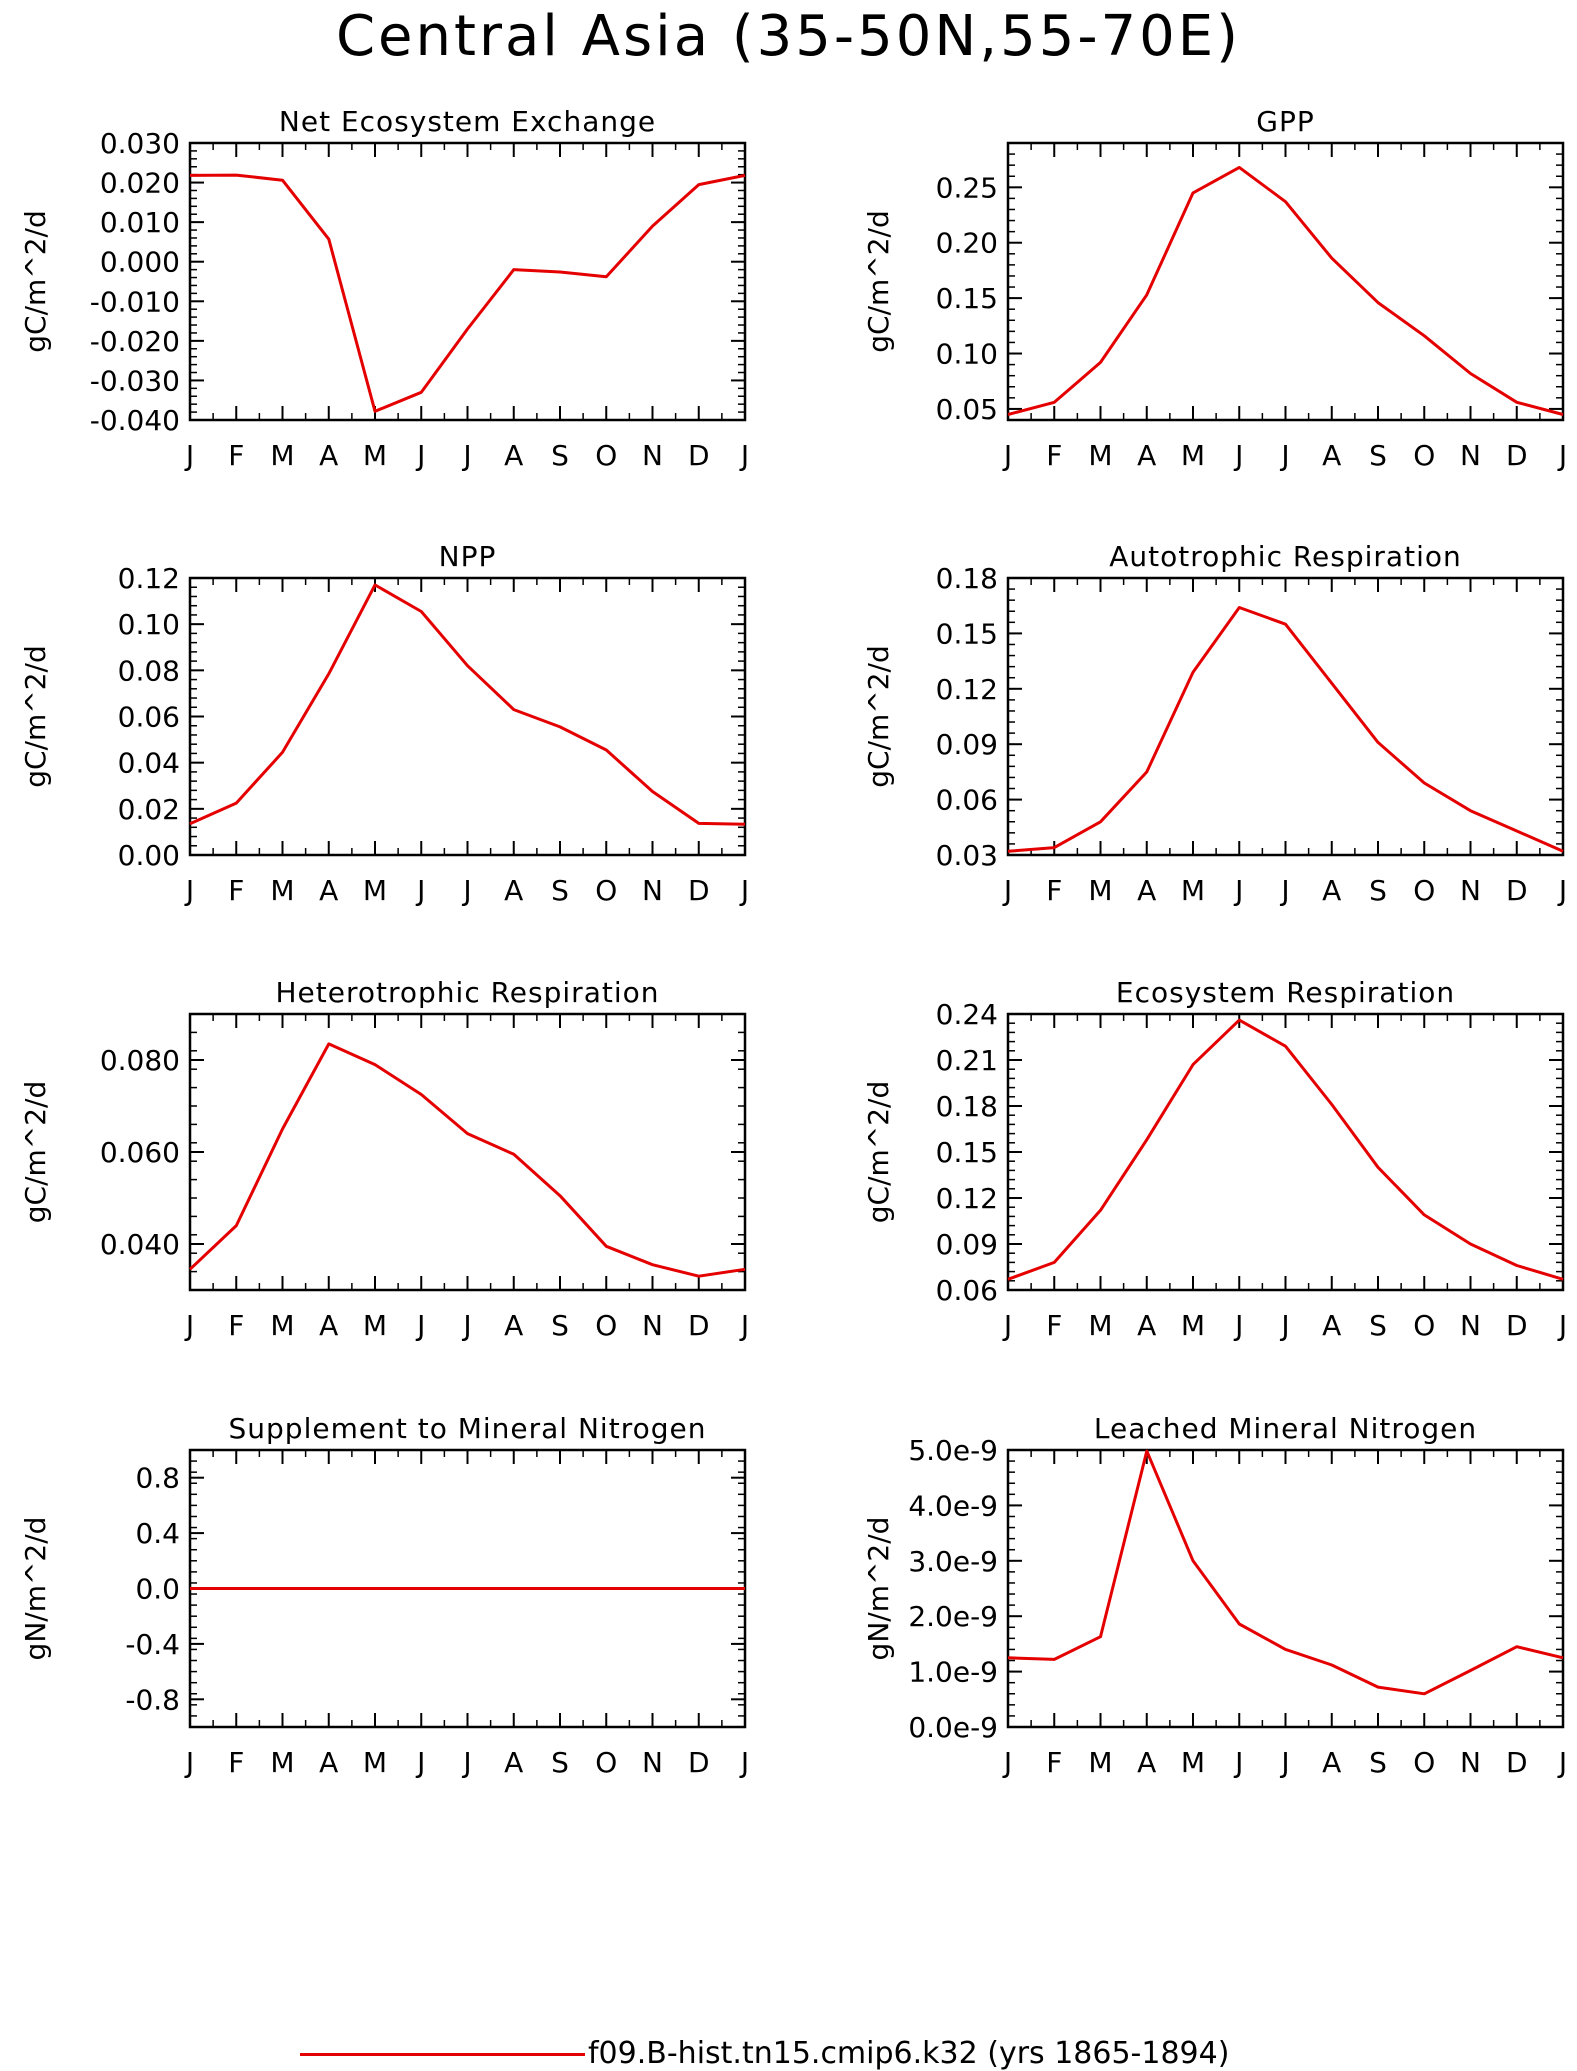 The width and height of the screenshot is (1577, 2071). I want to click on y-tick-label: 0.040, so click(140, 1244).